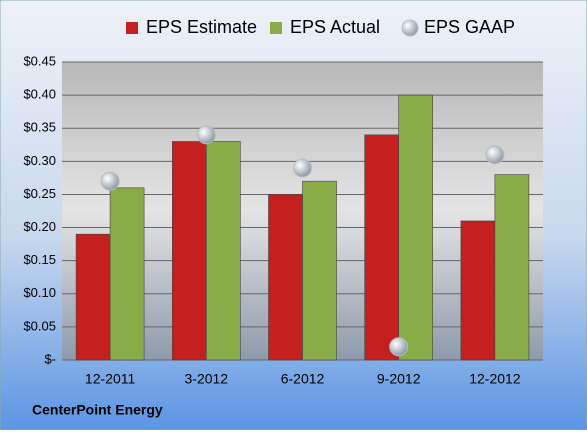 This screenshot has height=435, width=587. I want to click on x-tick-label: 3-2012, so click(207, 379).